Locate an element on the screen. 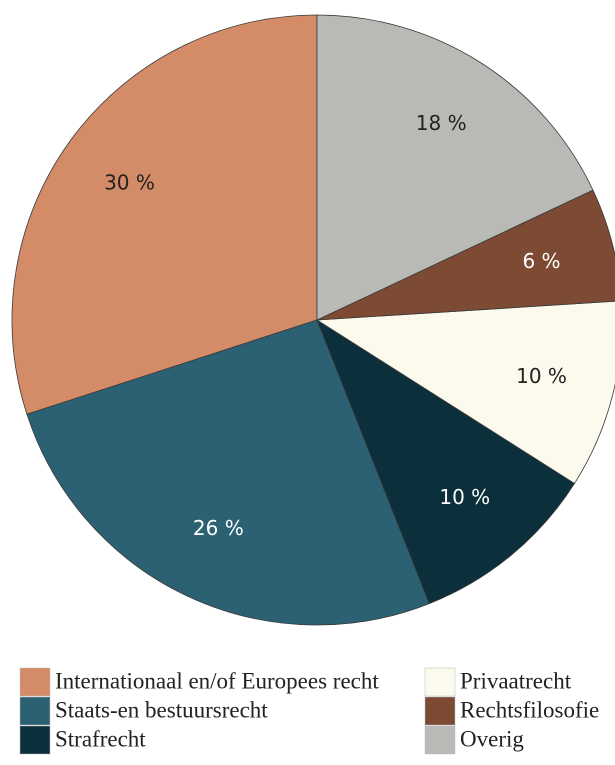 Image resolution: width=615 pixels, height=765 pixels. value-label: 18 % is located at coordinates (441, 123).